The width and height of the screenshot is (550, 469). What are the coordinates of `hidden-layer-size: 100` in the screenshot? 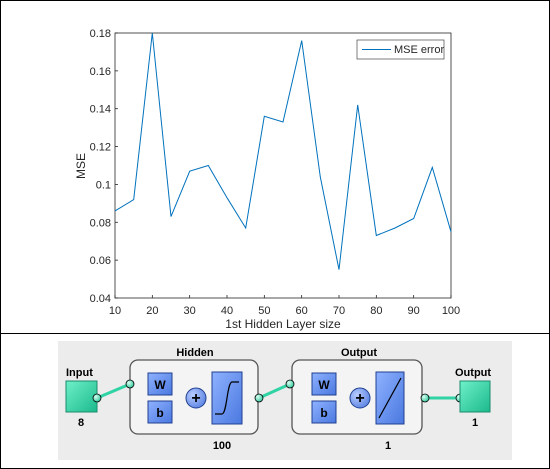 It's located at (222, 446).